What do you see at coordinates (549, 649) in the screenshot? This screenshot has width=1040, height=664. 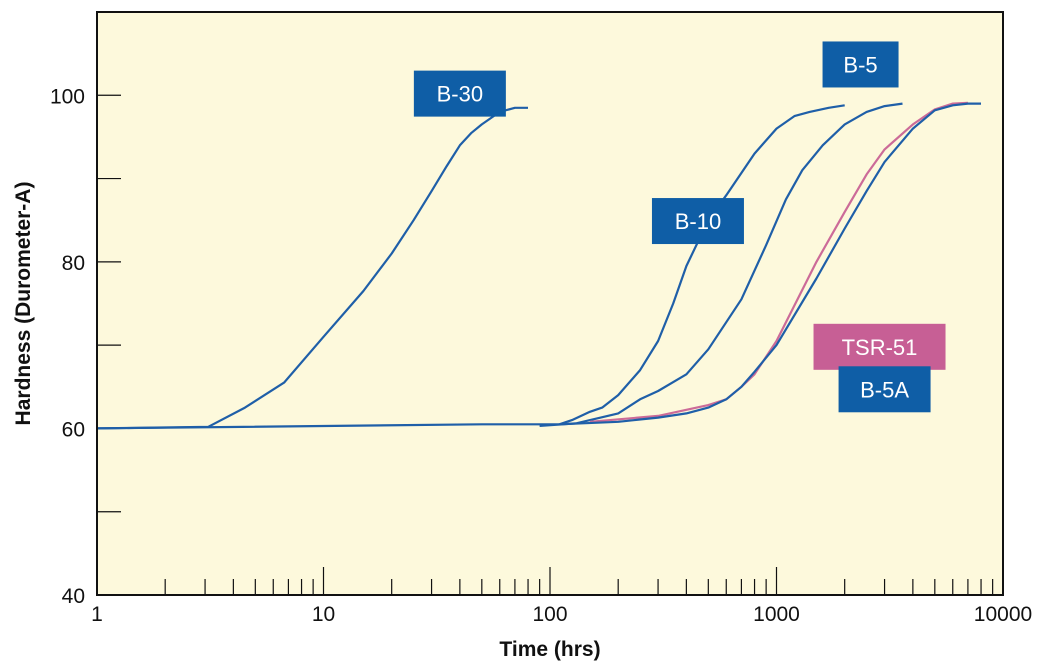 I see `x-axis-title: Time (hrs)` at bounding box center [549, 649].